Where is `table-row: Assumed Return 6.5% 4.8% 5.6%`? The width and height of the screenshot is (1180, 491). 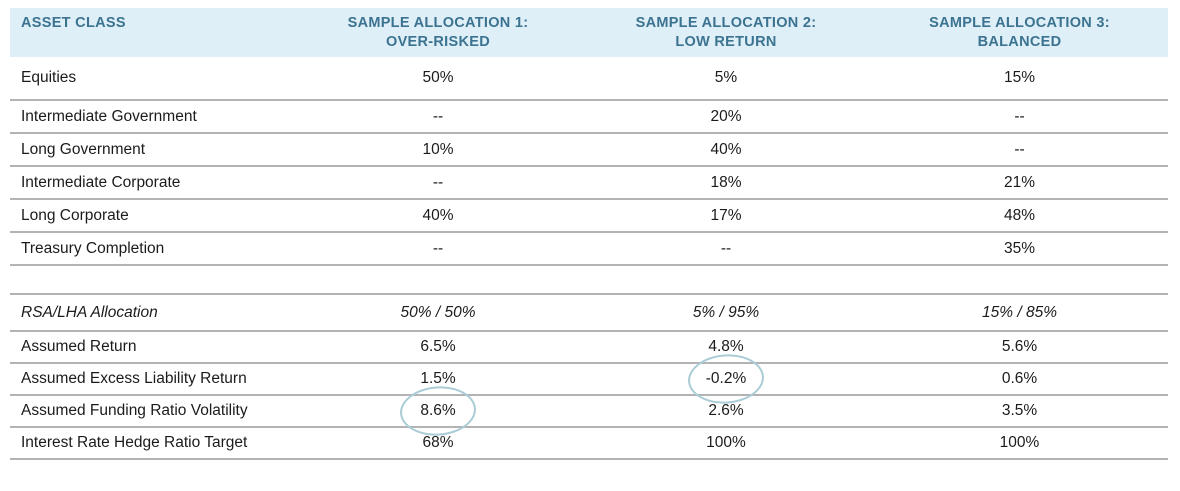 table-row: Assumed Return 6.5% 4.8% 5.6% is located at coordinates (589, 347).